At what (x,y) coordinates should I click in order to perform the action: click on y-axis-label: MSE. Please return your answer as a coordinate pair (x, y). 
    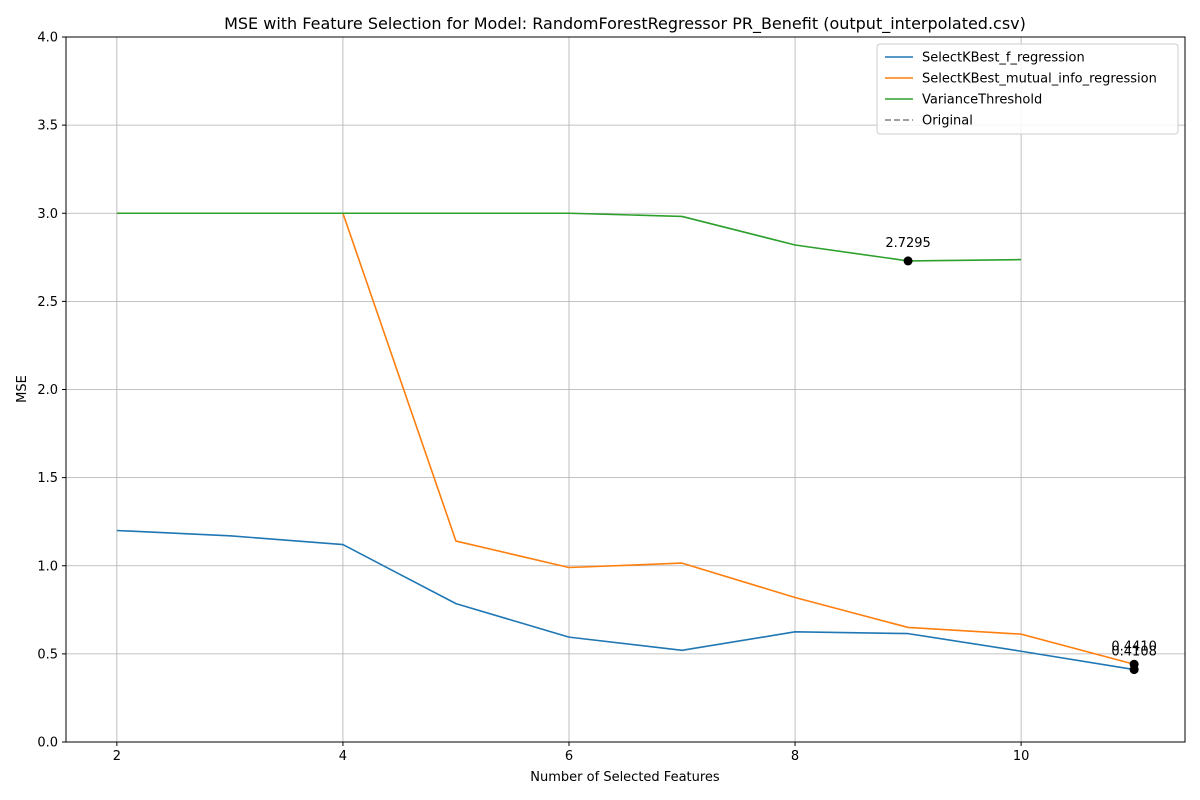
    Looking at the image, I should click on (22, 389).